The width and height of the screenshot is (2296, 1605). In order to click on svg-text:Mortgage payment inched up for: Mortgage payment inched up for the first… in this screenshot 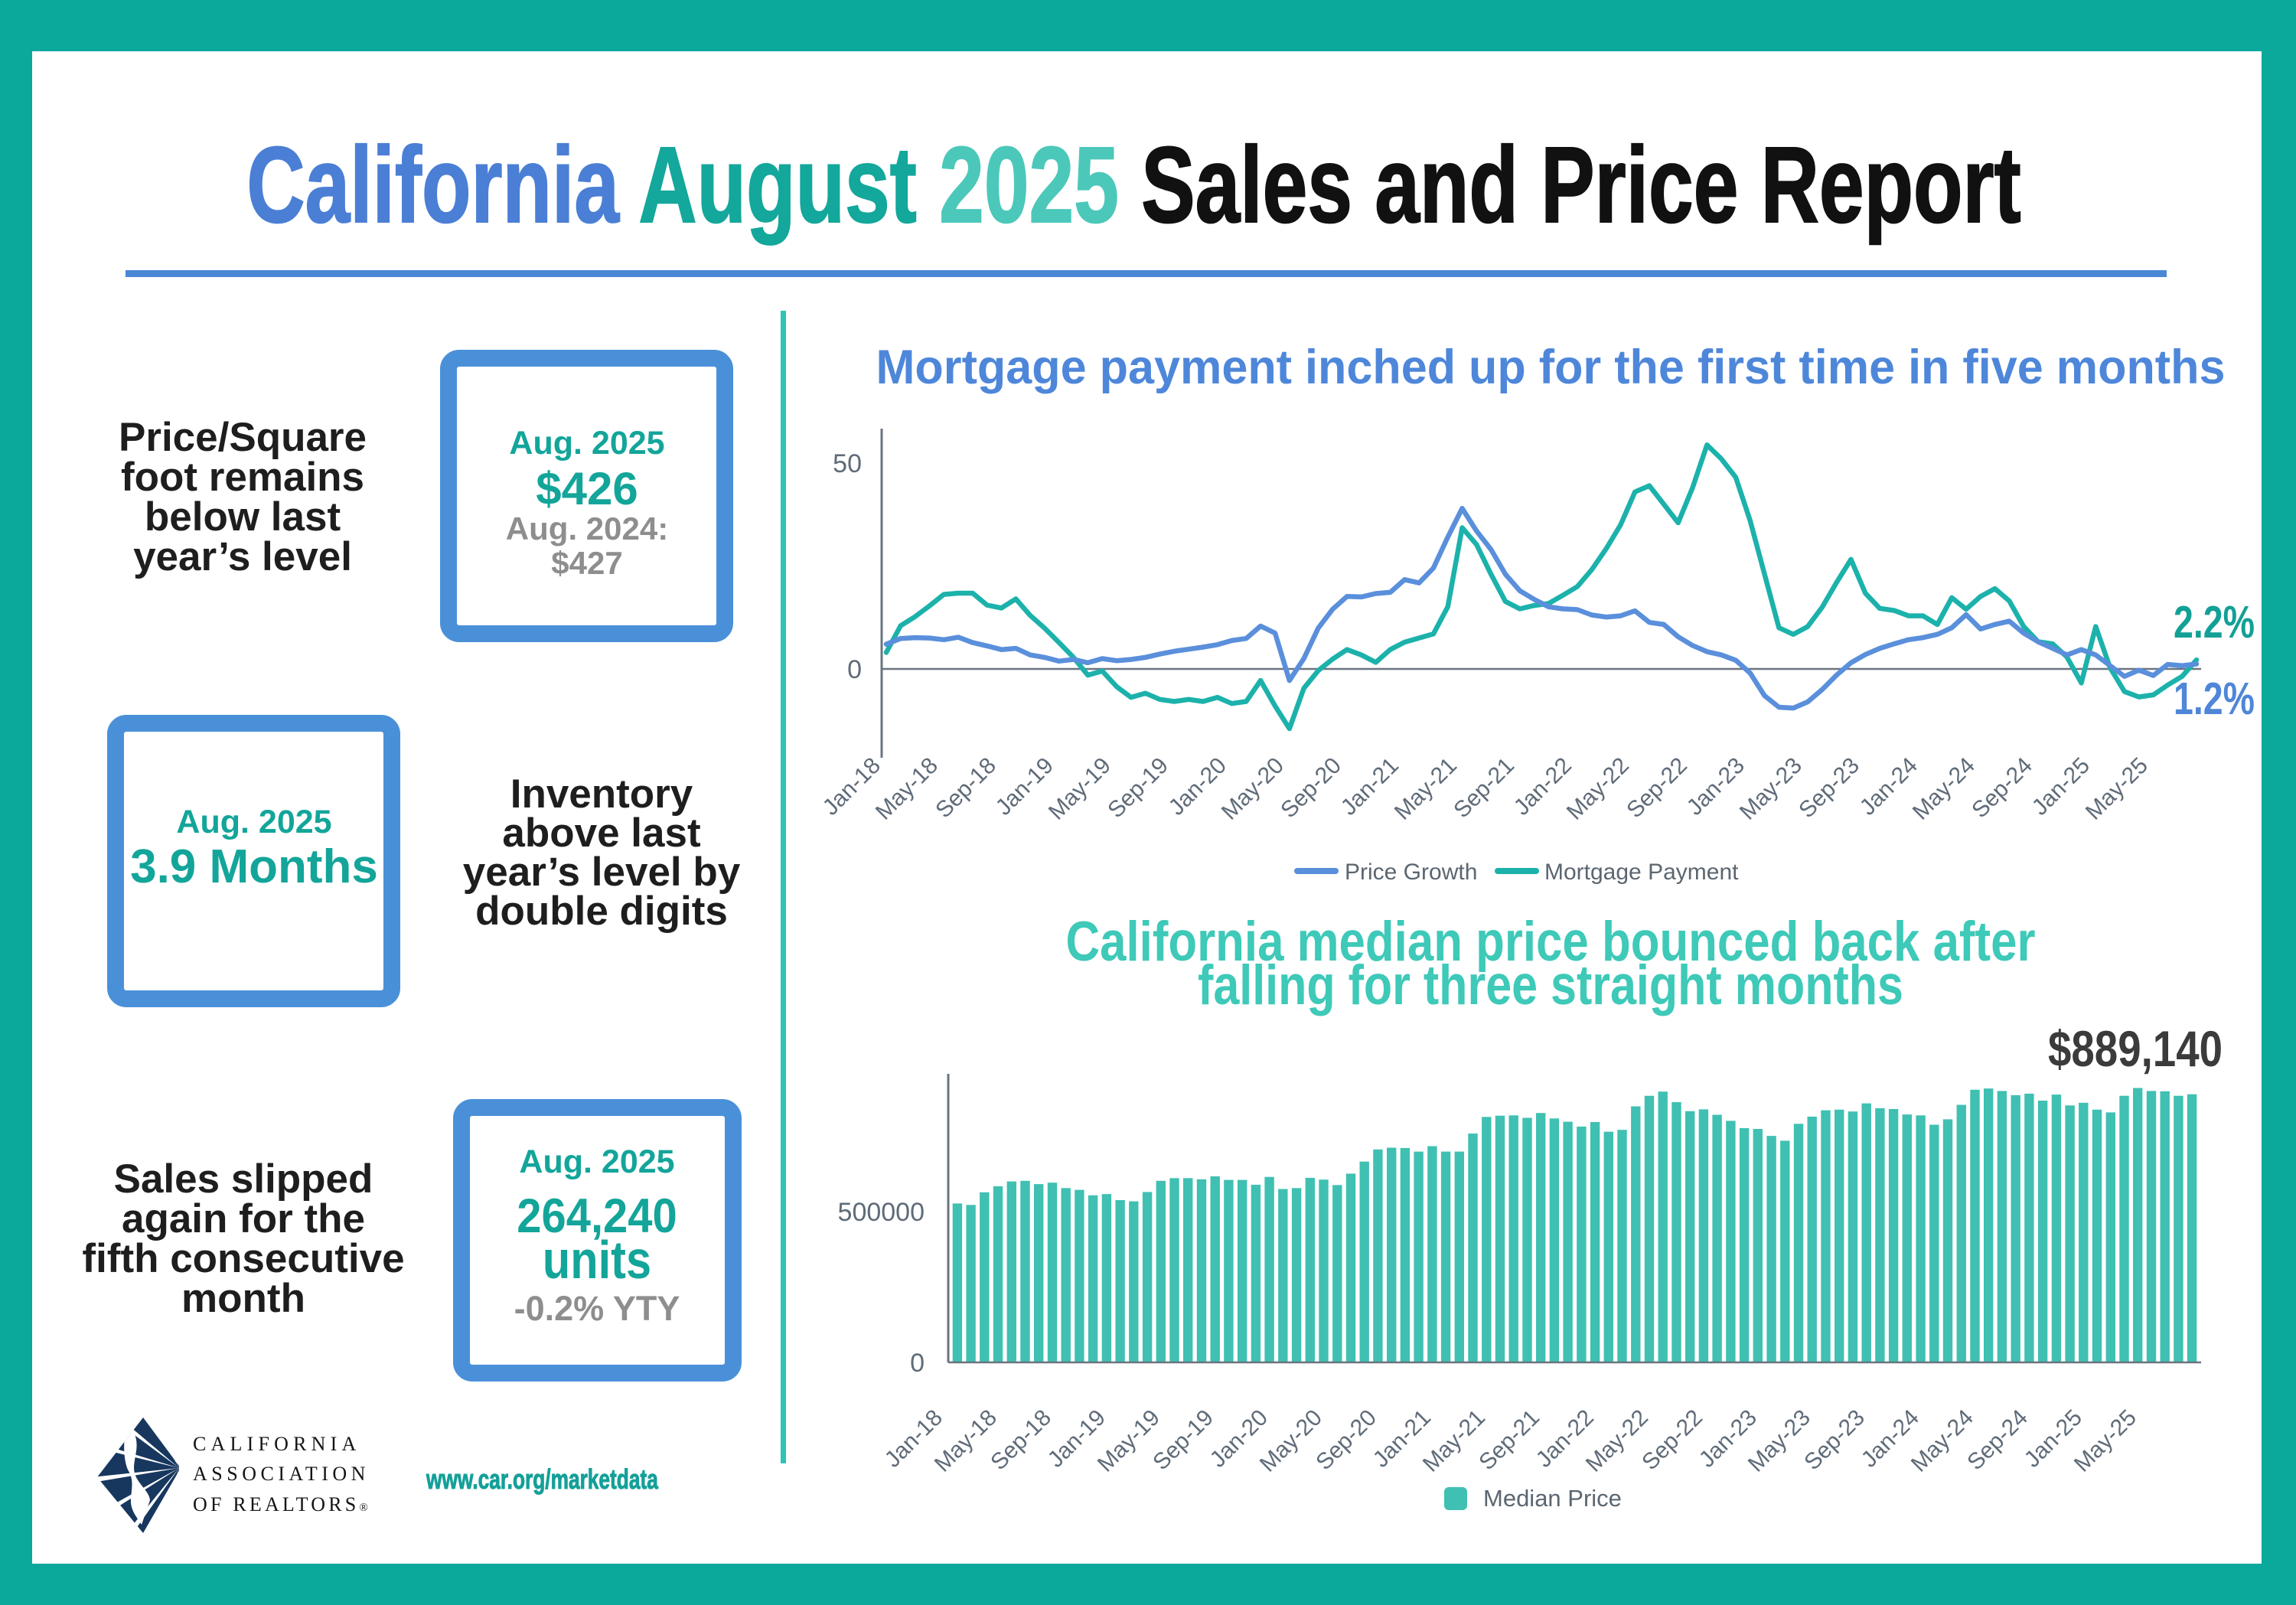, I will do `click(1551, 367)`.